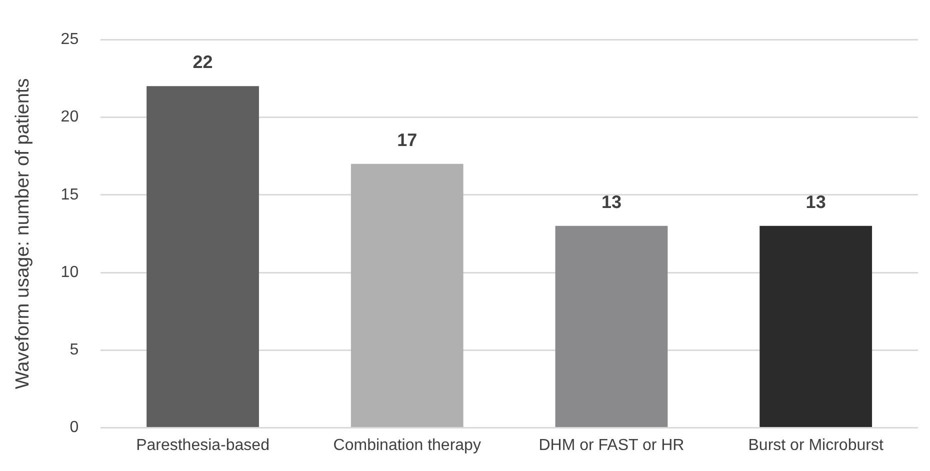  Describe the element at coordinates (407, 140) in the screenshot. I see `data-label: 17` at that location.